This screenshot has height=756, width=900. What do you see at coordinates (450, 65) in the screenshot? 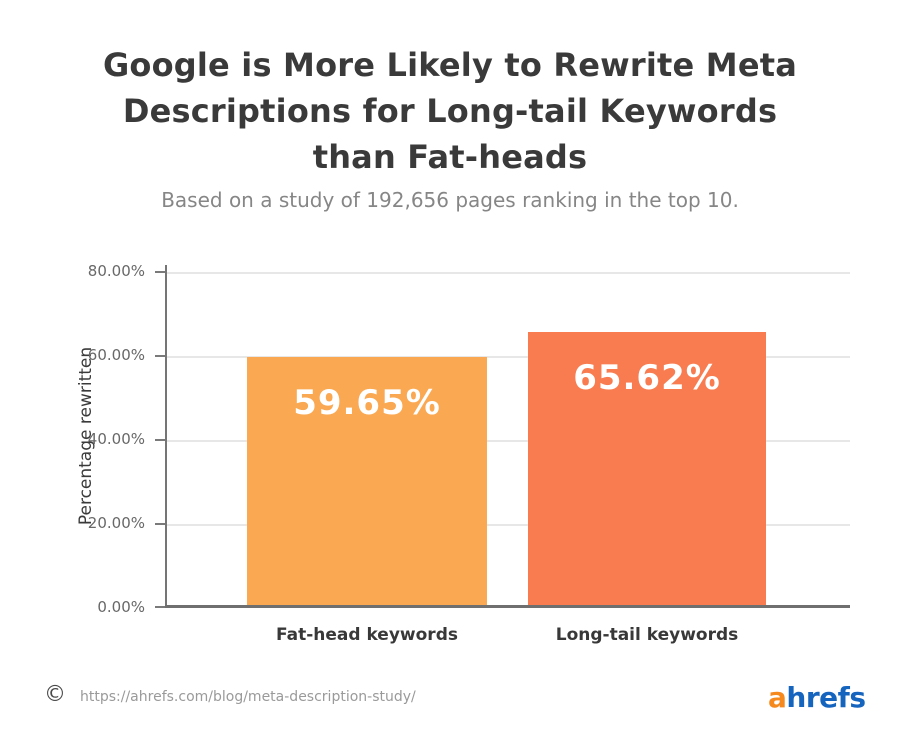
I see `chart-title-line-1: Google is More Likely to Rewrite Meta` at bounding box center [450, 65].